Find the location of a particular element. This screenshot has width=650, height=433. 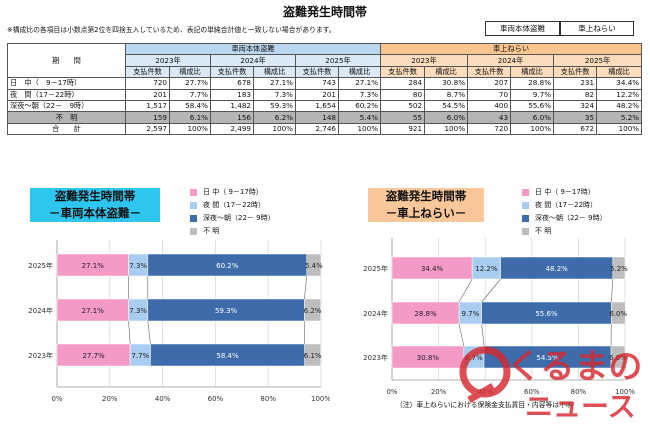

table-cell: 28.8% is located at coordinates (532, 83).